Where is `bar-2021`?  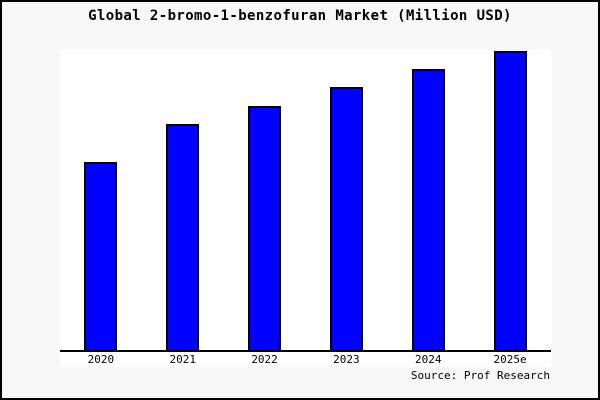 bar-2021 is located at coordinates (183, 237).